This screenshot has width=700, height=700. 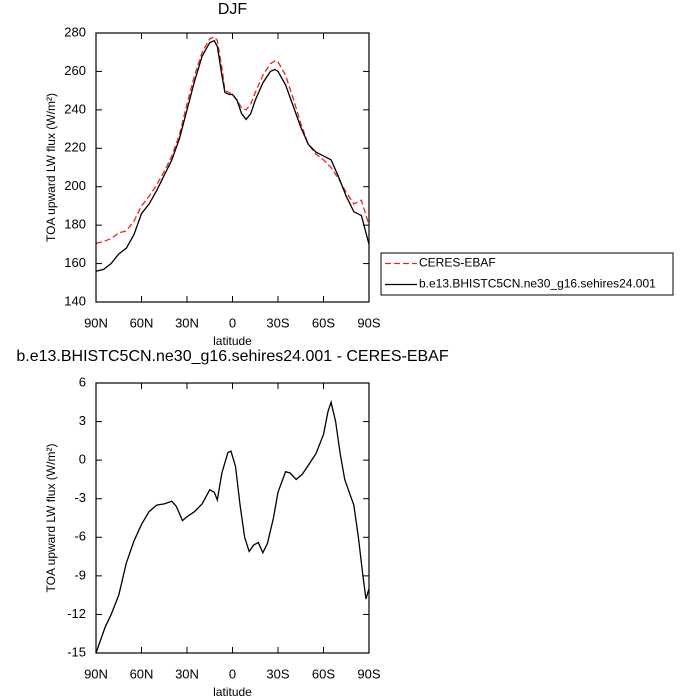 What do you see at coordinates (75, 147) in the screenshot?
I see `y-tick-label: 220` at bounding box center [75, 147].